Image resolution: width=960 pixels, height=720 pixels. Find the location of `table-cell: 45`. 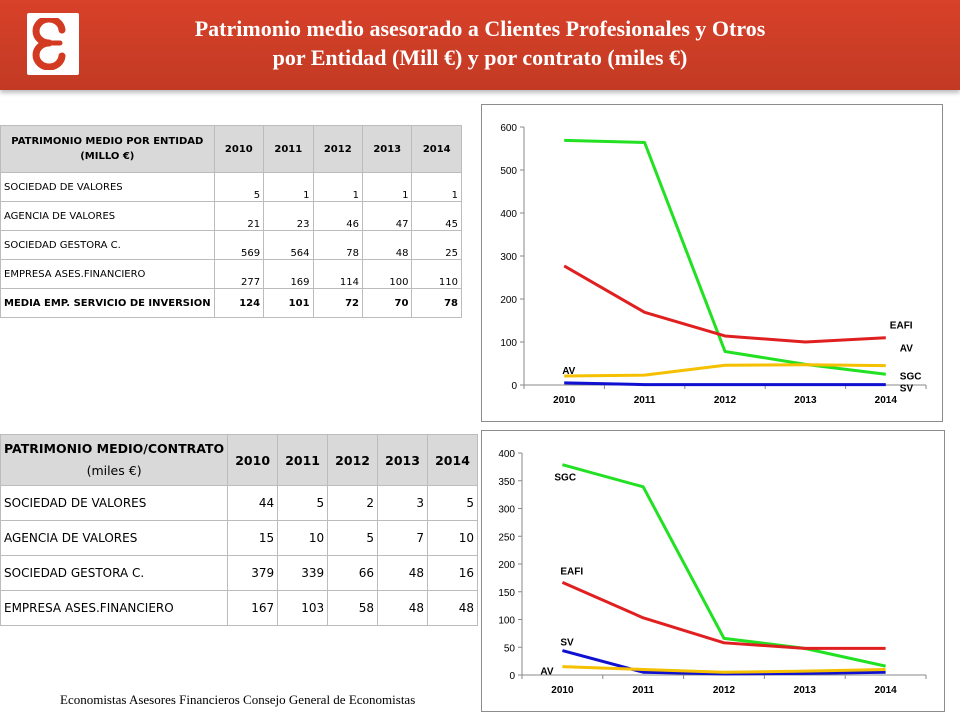

table-cell: 45 is located at coordinates (436, 216).